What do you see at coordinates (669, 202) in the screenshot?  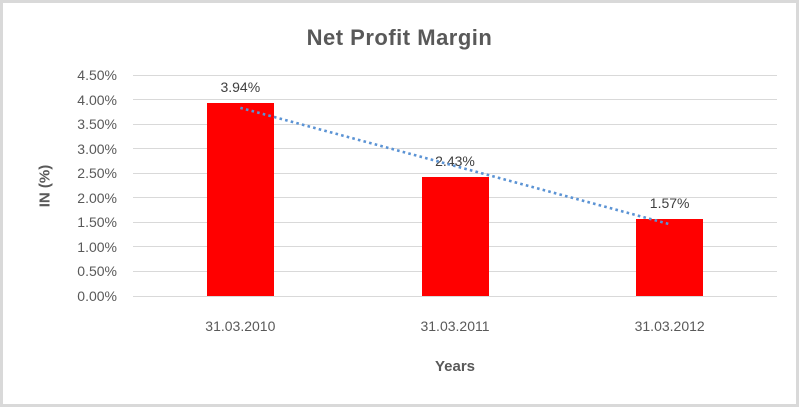 I see `bar-data-label: 1.57%` at bounding box center [669, 202].